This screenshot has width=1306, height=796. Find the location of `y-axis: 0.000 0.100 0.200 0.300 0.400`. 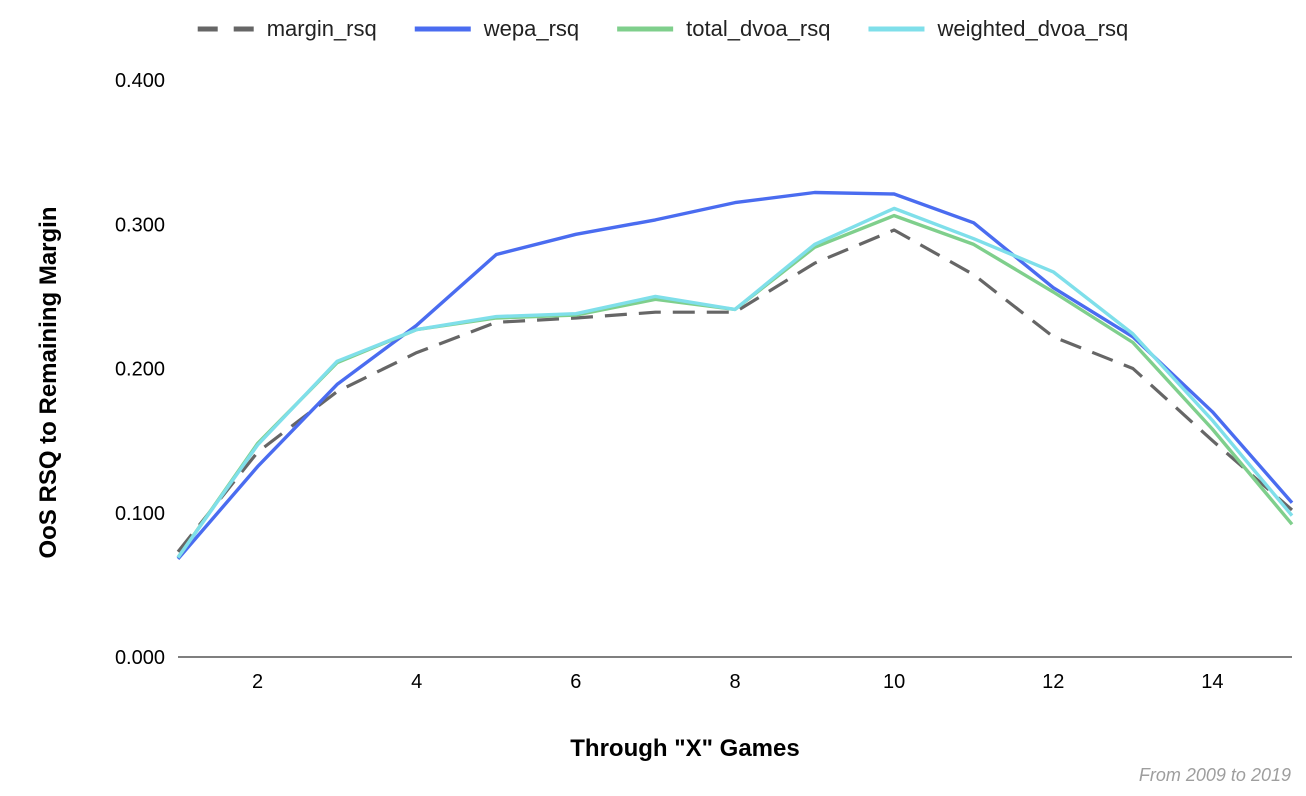

y-axis: 0.000 0.100 0.200 0.300 0.400 is located at coordinates (140, 369).